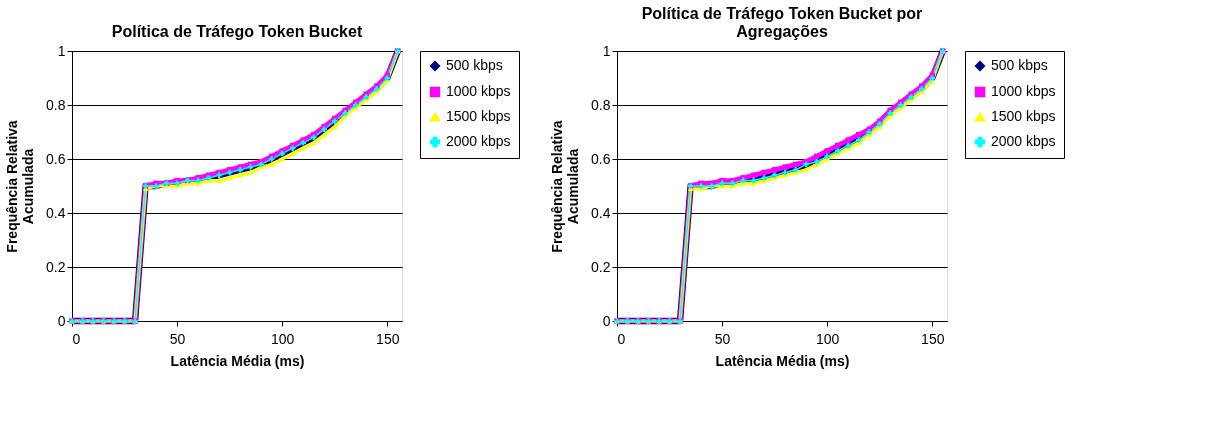  I want to click on chart-title: Política de Tráfego Token Bucket, so click(237, 31).